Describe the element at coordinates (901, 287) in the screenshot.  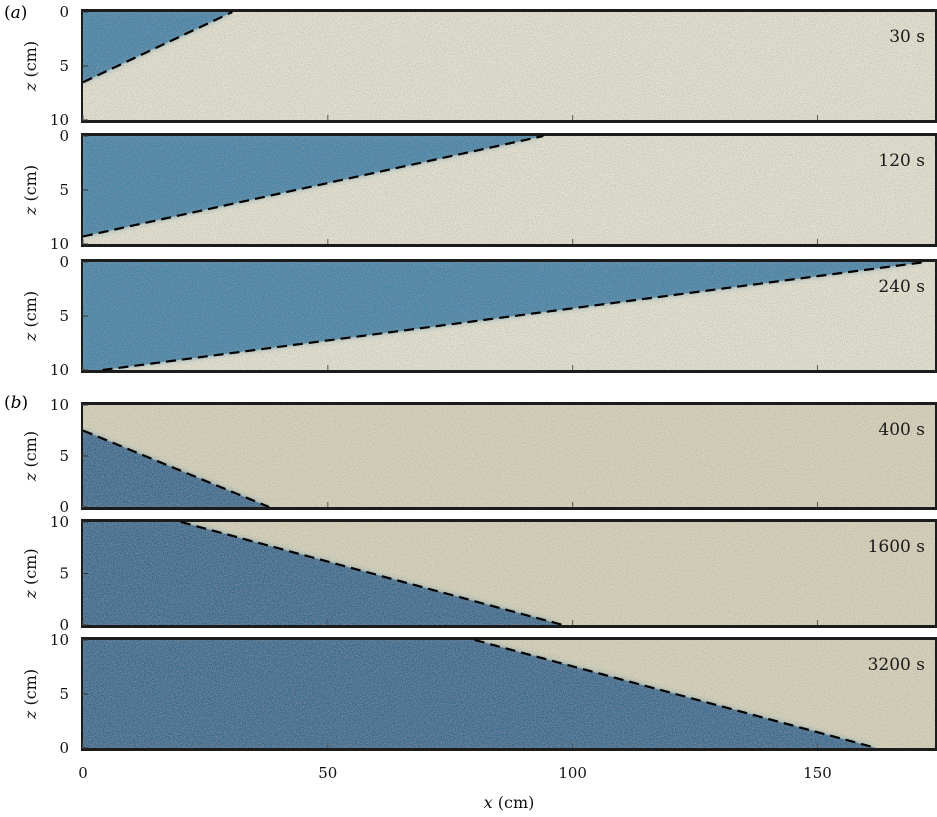
I see `time-label: 240 s` at that location.